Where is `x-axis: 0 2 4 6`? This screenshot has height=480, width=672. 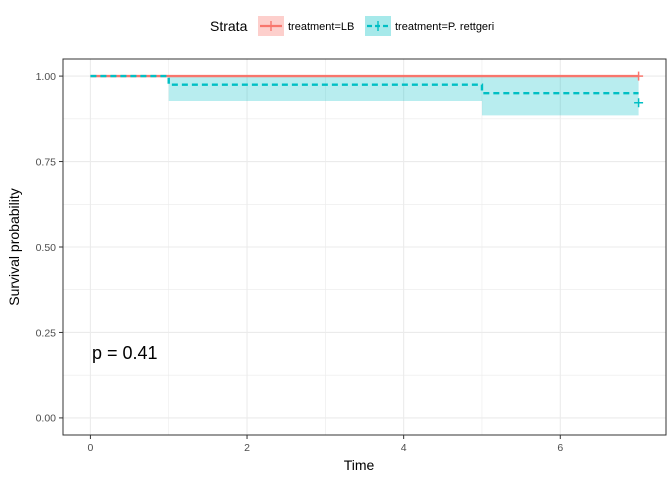
x-axis: 0 2 4 6 is located at coordinates (325, 444).